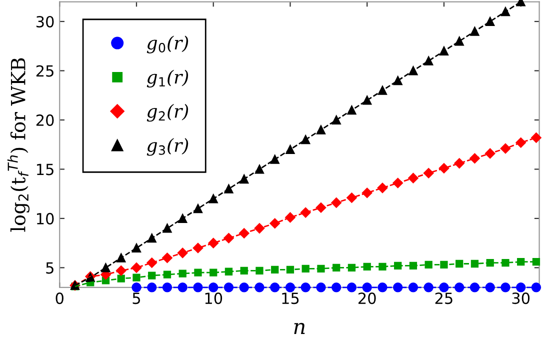  What do you see at coordinates (167, 45) in the screenshot?
I see `legend-label: g$_{0}$(r)` at bounding box center [167, 45].